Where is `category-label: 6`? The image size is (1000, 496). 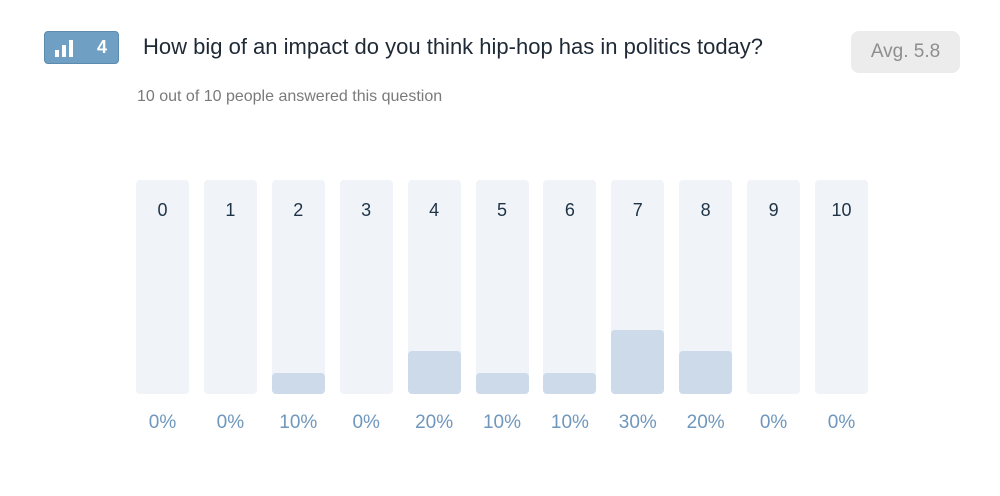 category-label: 6 is located at coordinates (569, 210).